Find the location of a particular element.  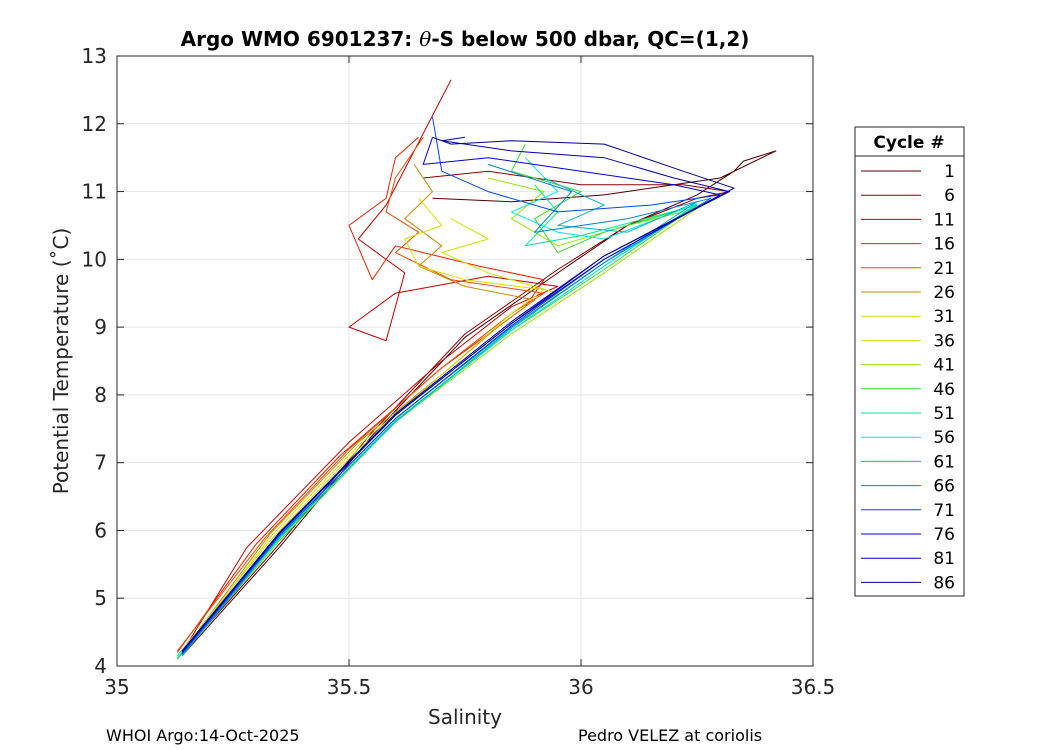

legend-label-cycle-81: 81 is located at coordinates (944, 559).